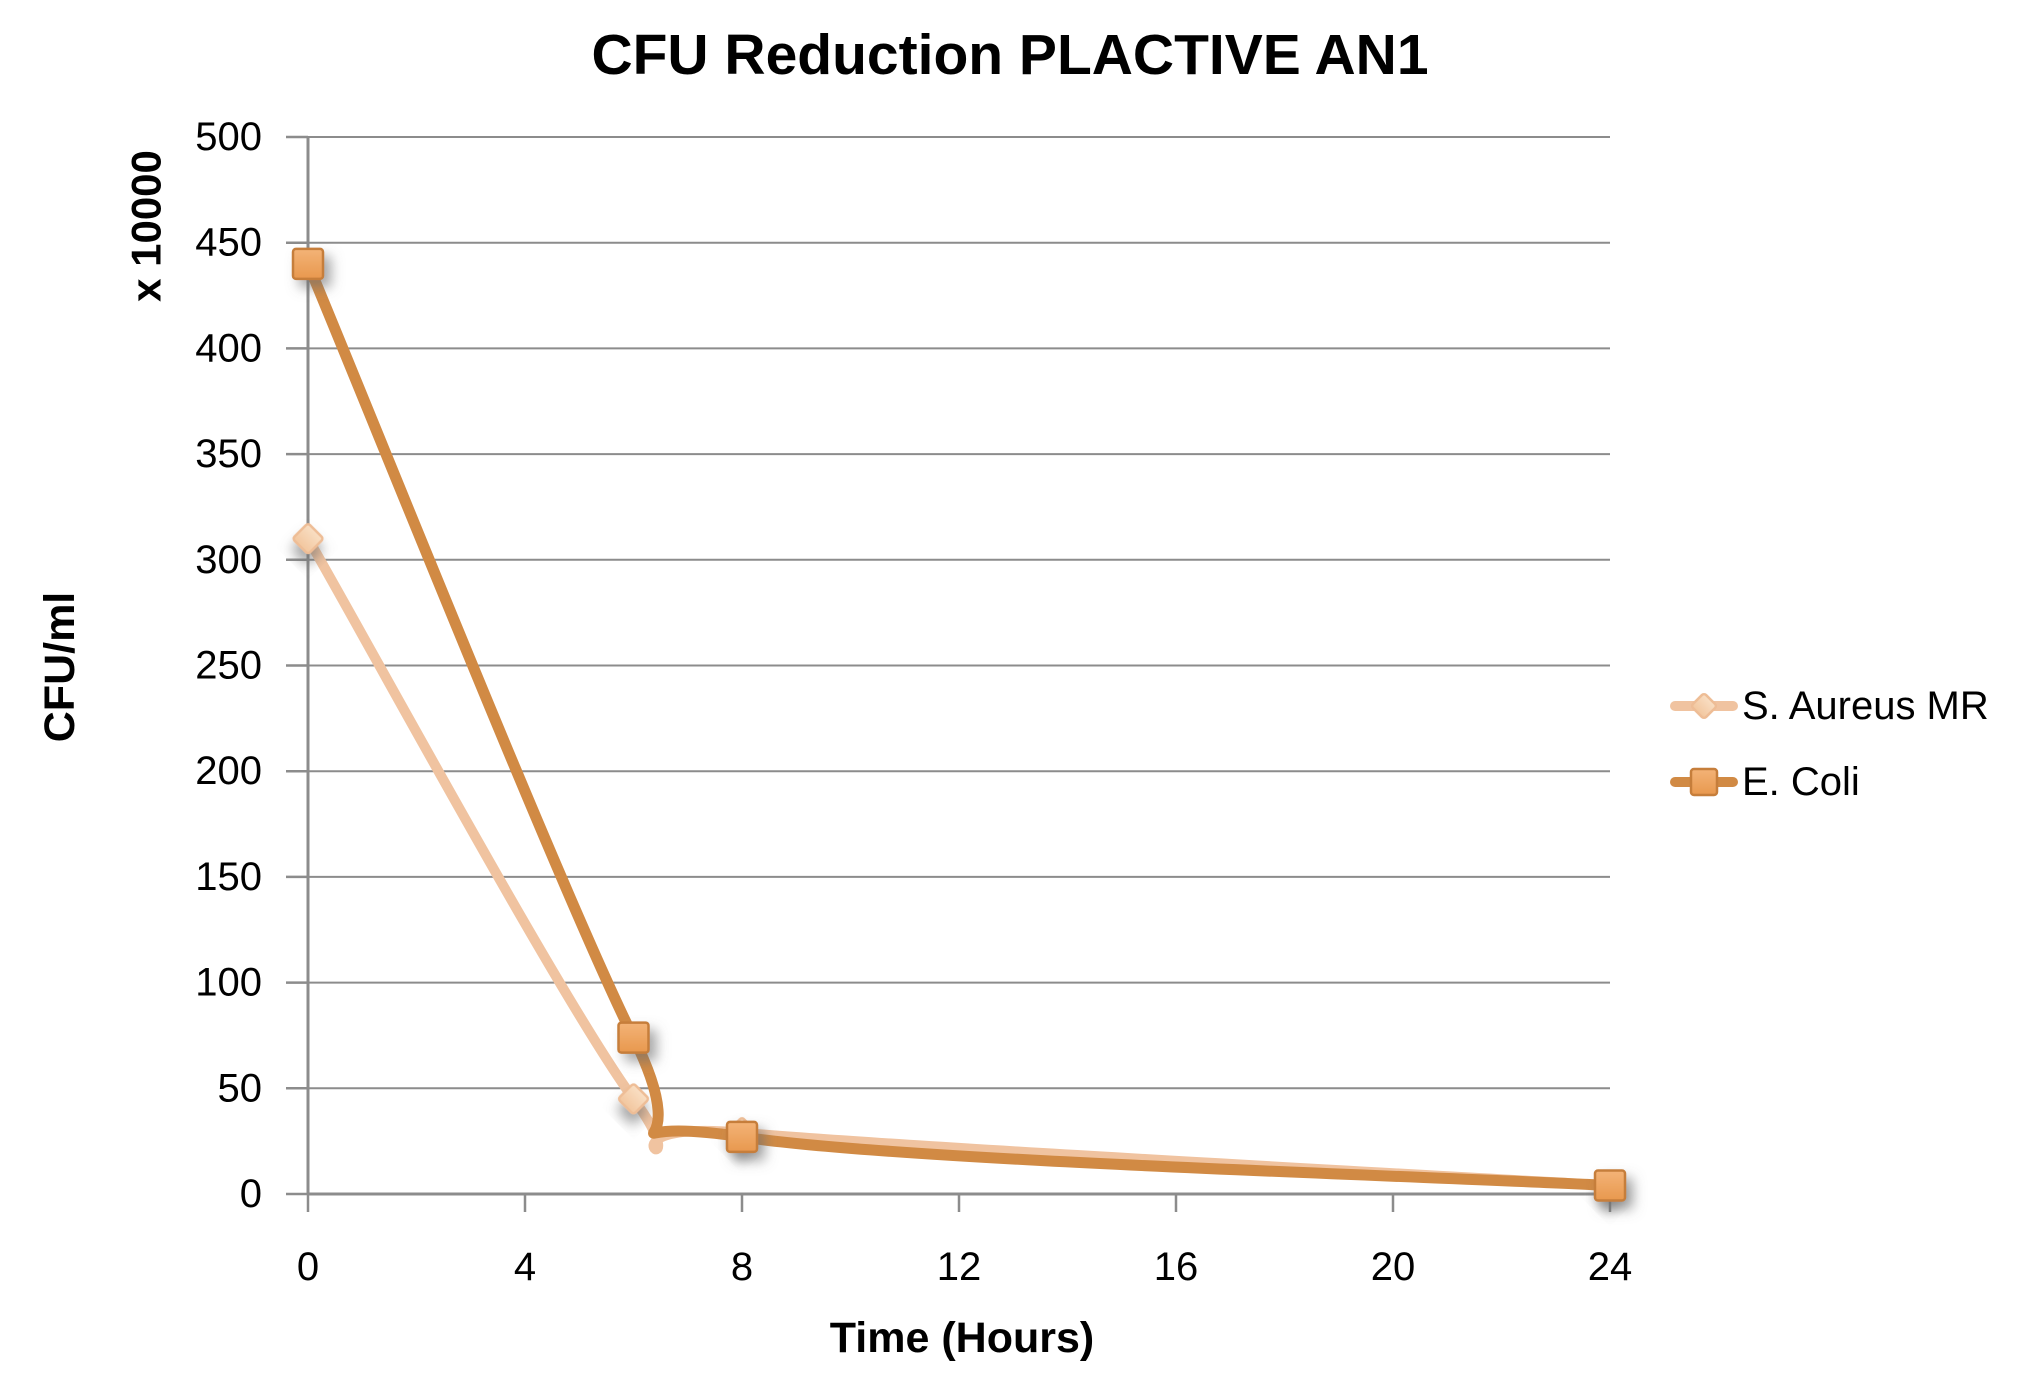  I want to click on x-tick-label: 16, so click(1176, 1267).